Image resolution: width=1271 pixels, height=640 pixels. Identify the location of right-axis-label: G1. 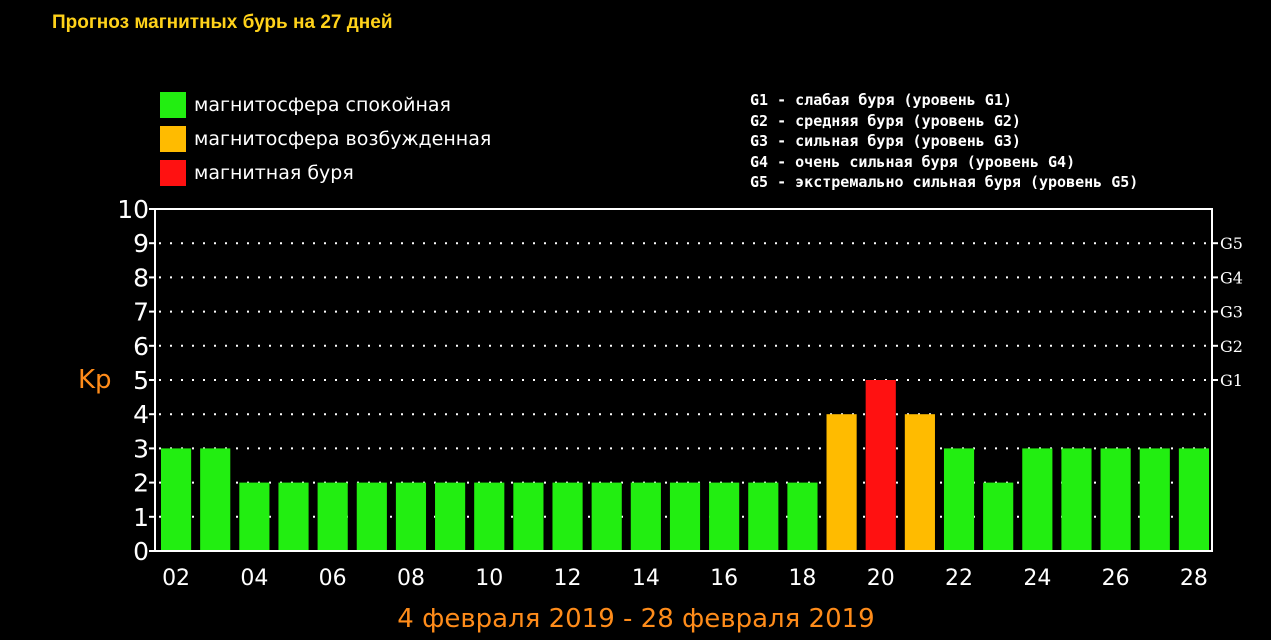
(1231, 380).